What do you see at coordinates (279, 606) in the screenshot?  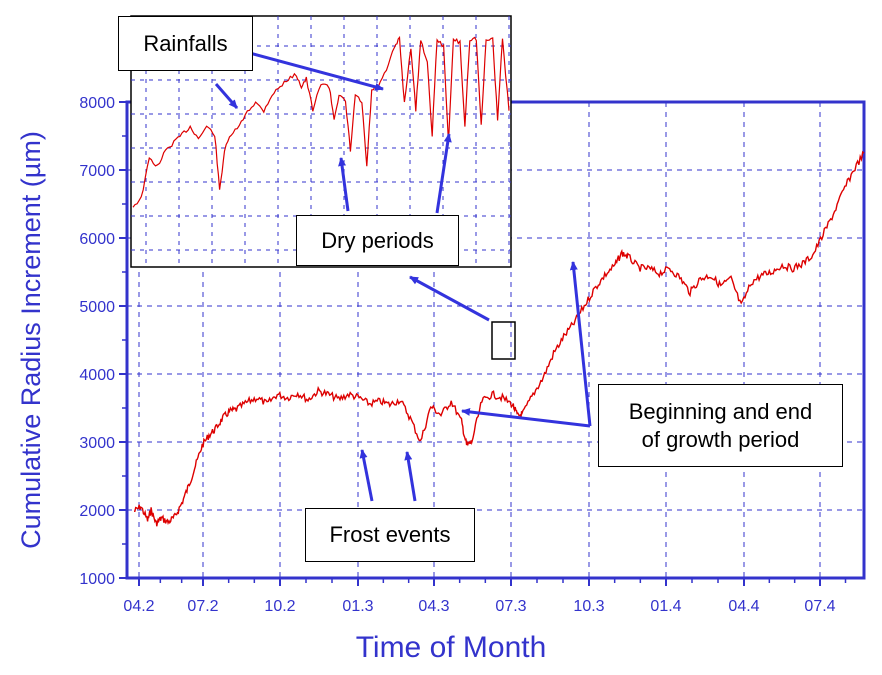 I see `x-tick-label: 10.2` at bounding box center [279, 606].